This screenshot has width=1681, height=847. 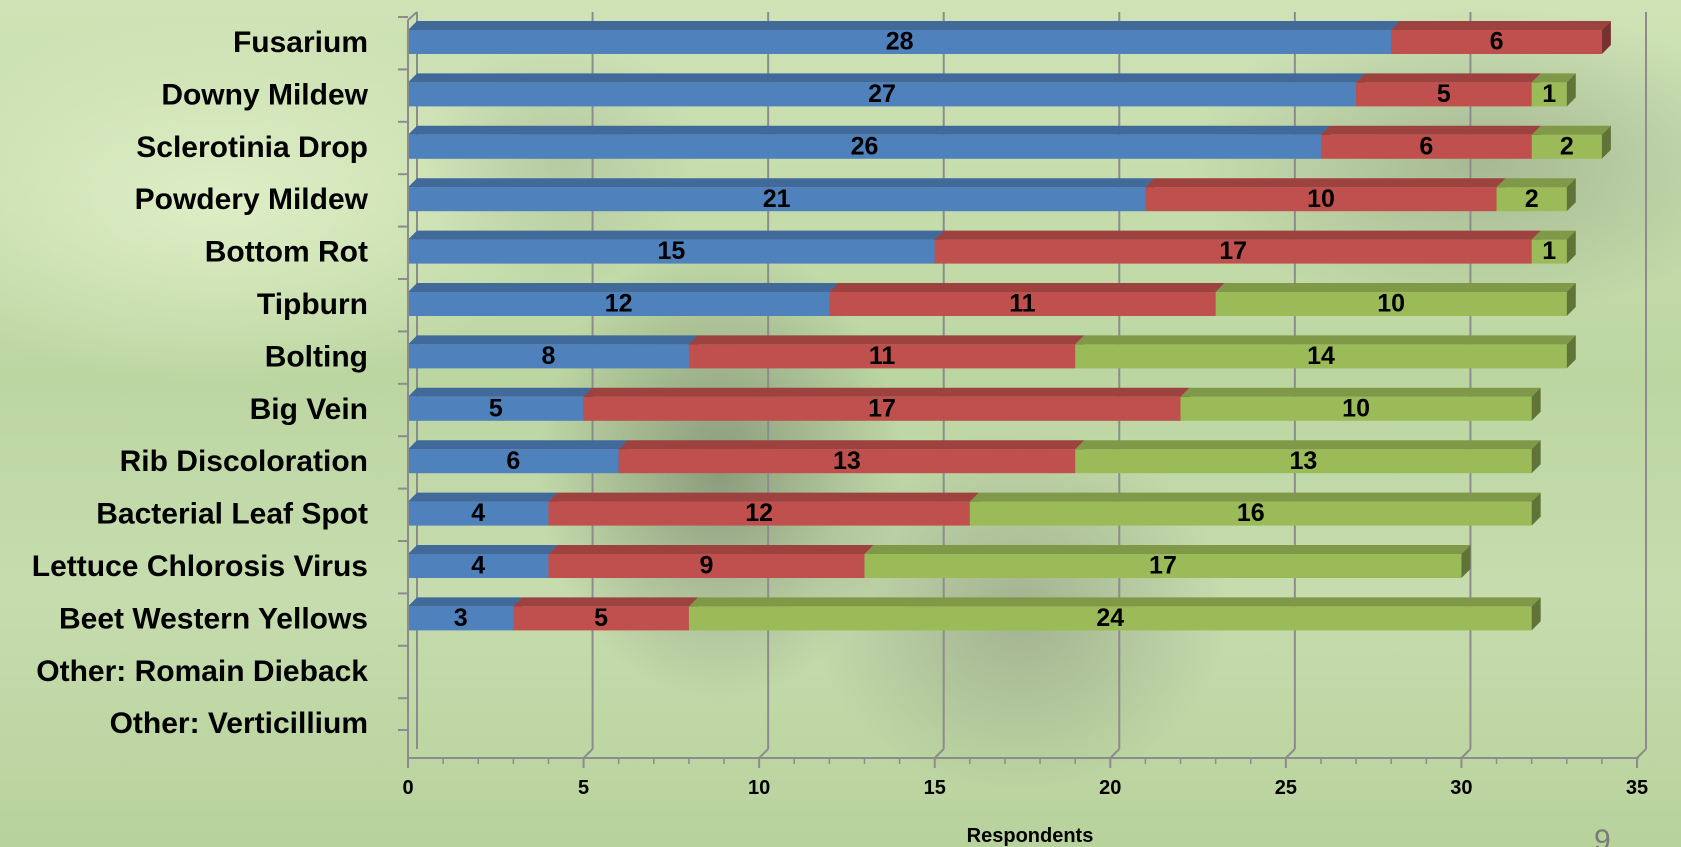 I want to click on data-label: 5, so click(x=496, y=408).